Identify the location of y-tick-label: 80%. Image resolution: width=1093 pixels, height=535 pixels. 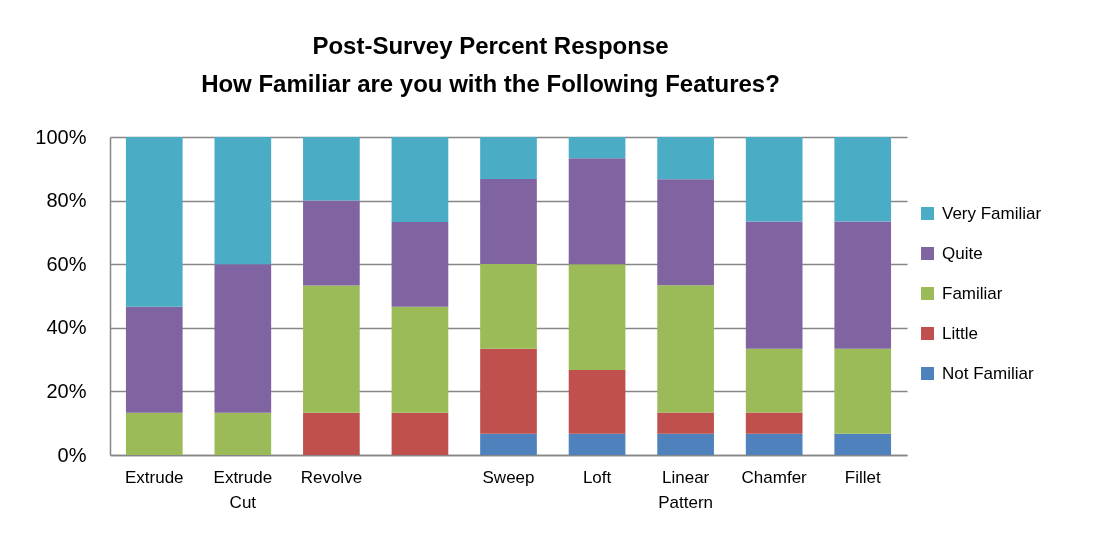
(66, 200).